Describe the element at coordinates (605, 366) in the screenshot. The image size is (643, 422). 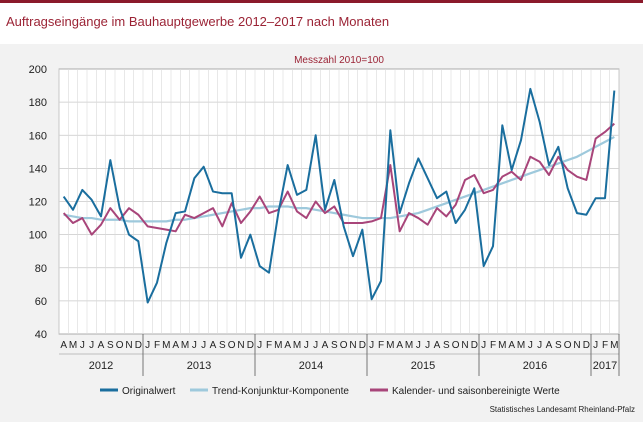
I see `year-label: 2017` at that location.